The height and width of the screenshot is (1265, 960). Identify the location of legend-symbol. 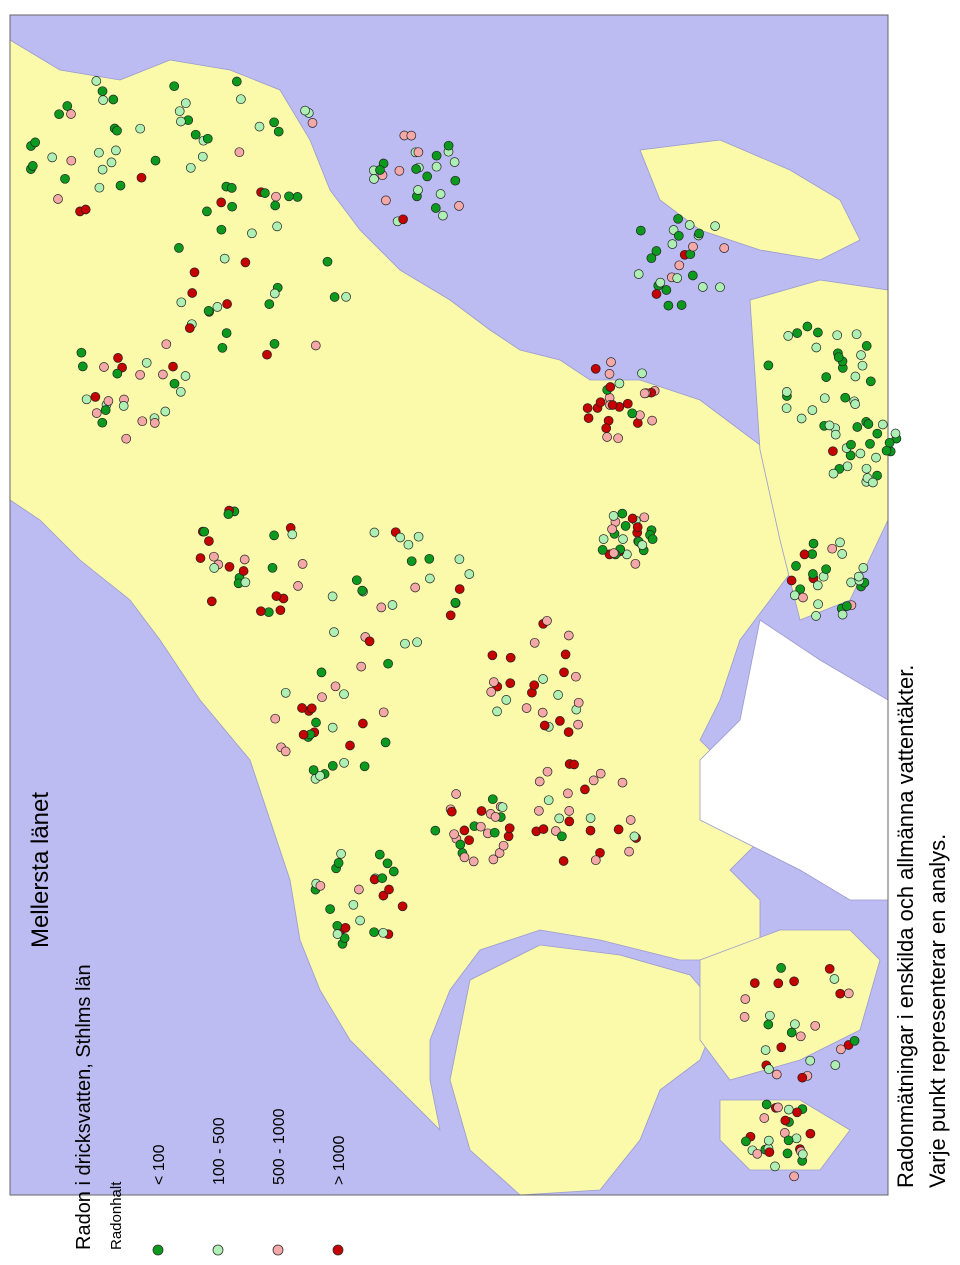
(158, 1250).